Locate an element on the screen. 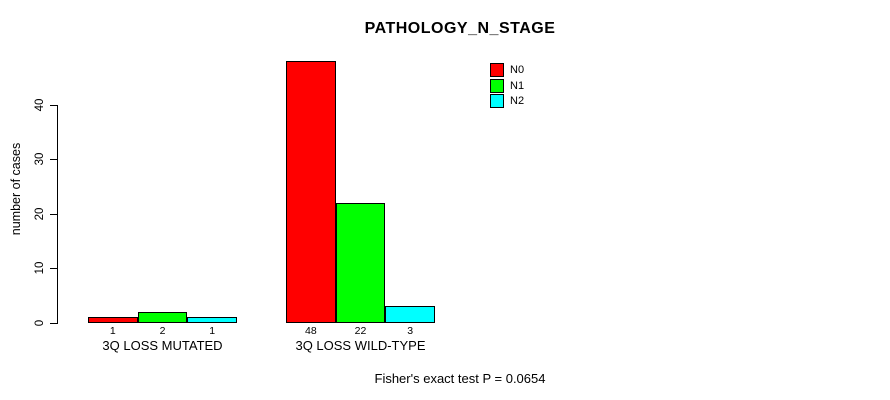 This screenshot has width=890, height=400. legend-item-N2: N2 is located at coordinates (507, 101).